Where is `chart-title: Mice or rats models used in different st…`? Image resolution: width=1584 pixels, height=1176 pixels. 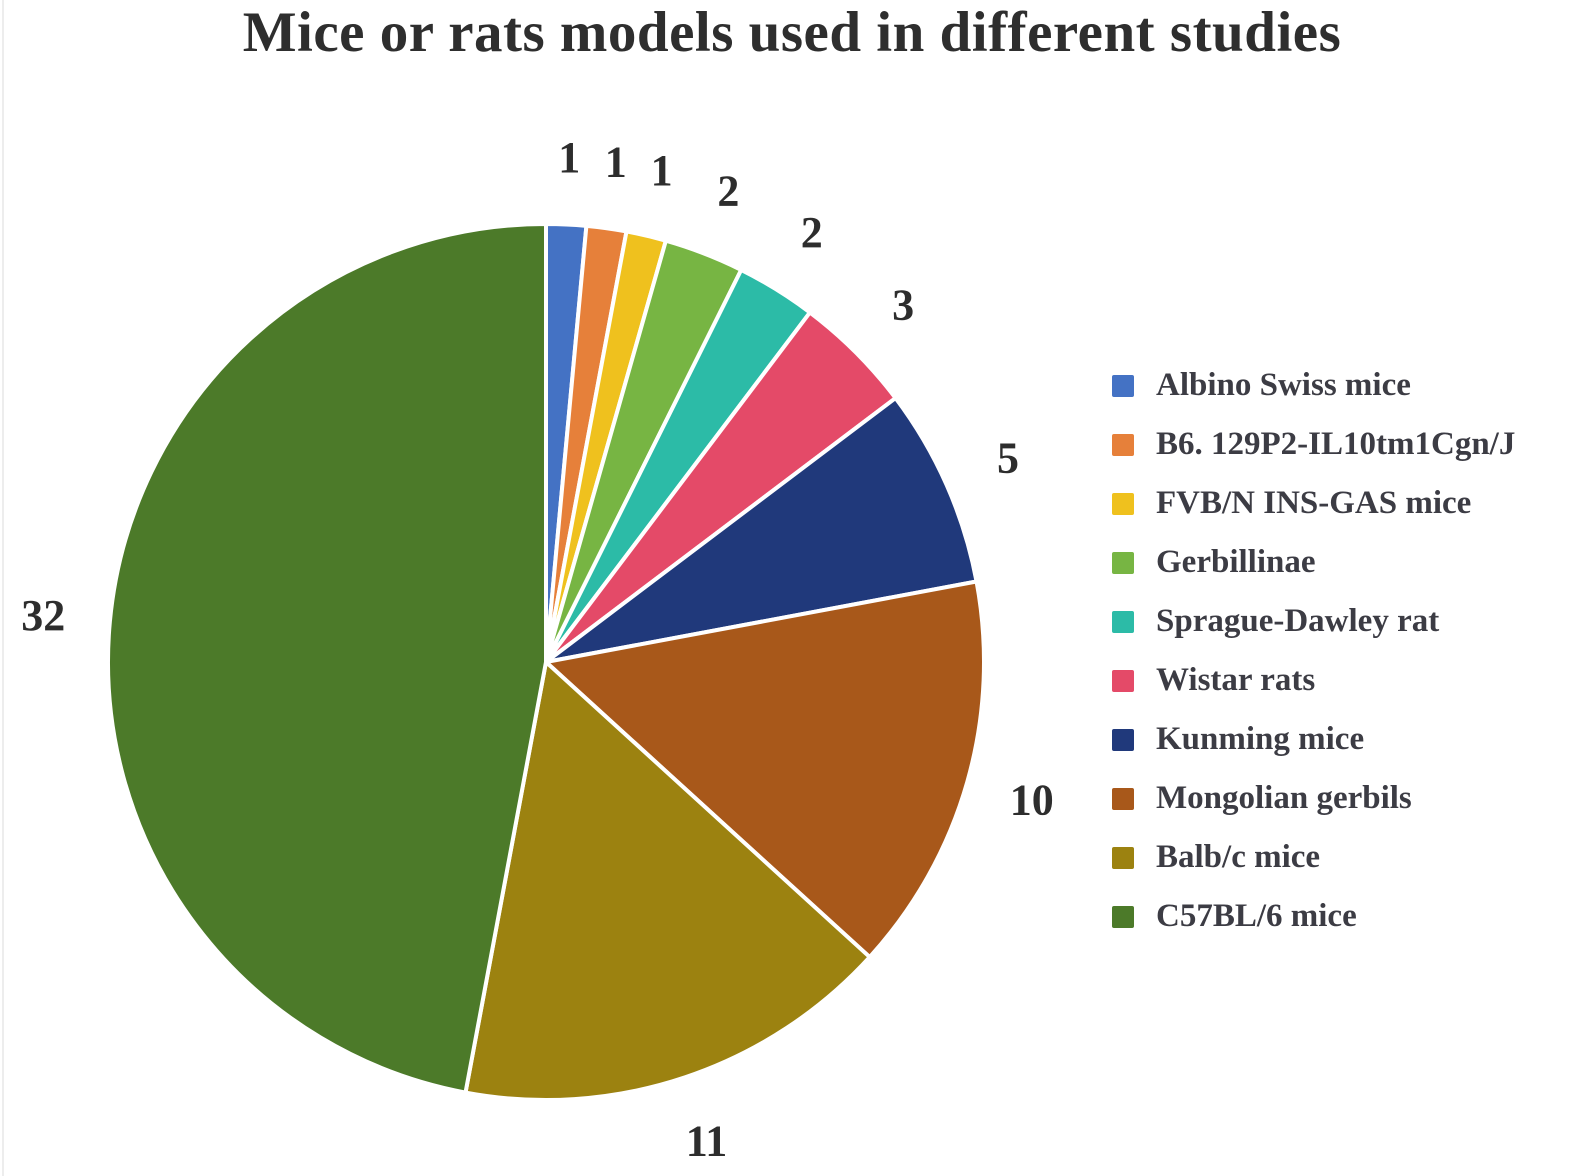 chart-title: Mice or rats models used in different st… is located at coordinates (792, 32).